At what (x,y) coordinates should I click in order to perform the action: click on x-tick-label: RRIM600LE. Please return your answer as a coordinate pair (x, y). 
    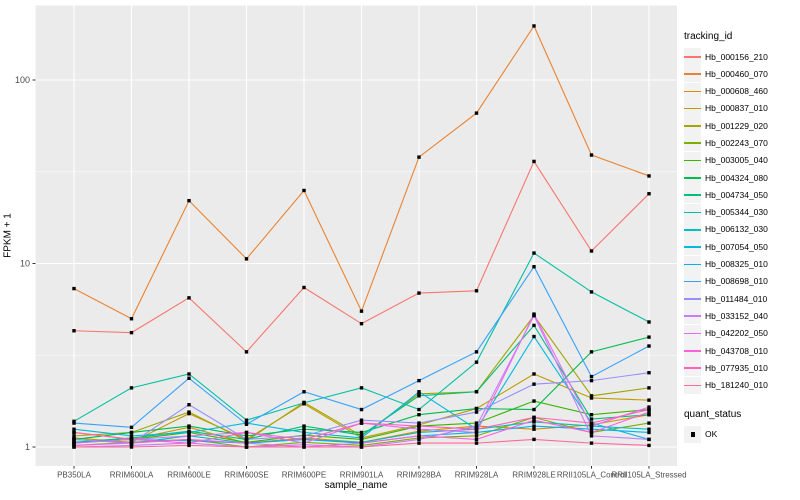
    Looking at the image, I should click on (189, 475).